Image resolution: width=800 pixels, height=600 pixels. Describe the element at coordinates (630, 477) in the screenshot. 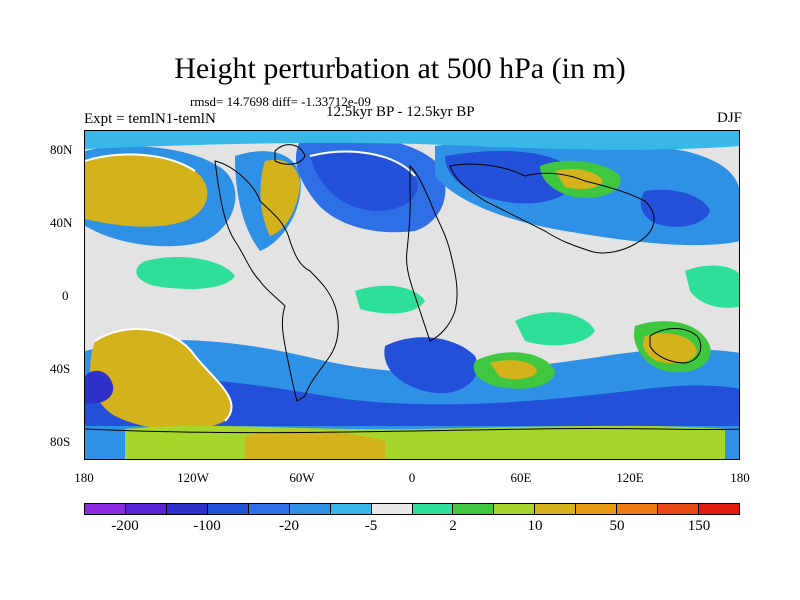

I see `lon-label: 120E` at that location.